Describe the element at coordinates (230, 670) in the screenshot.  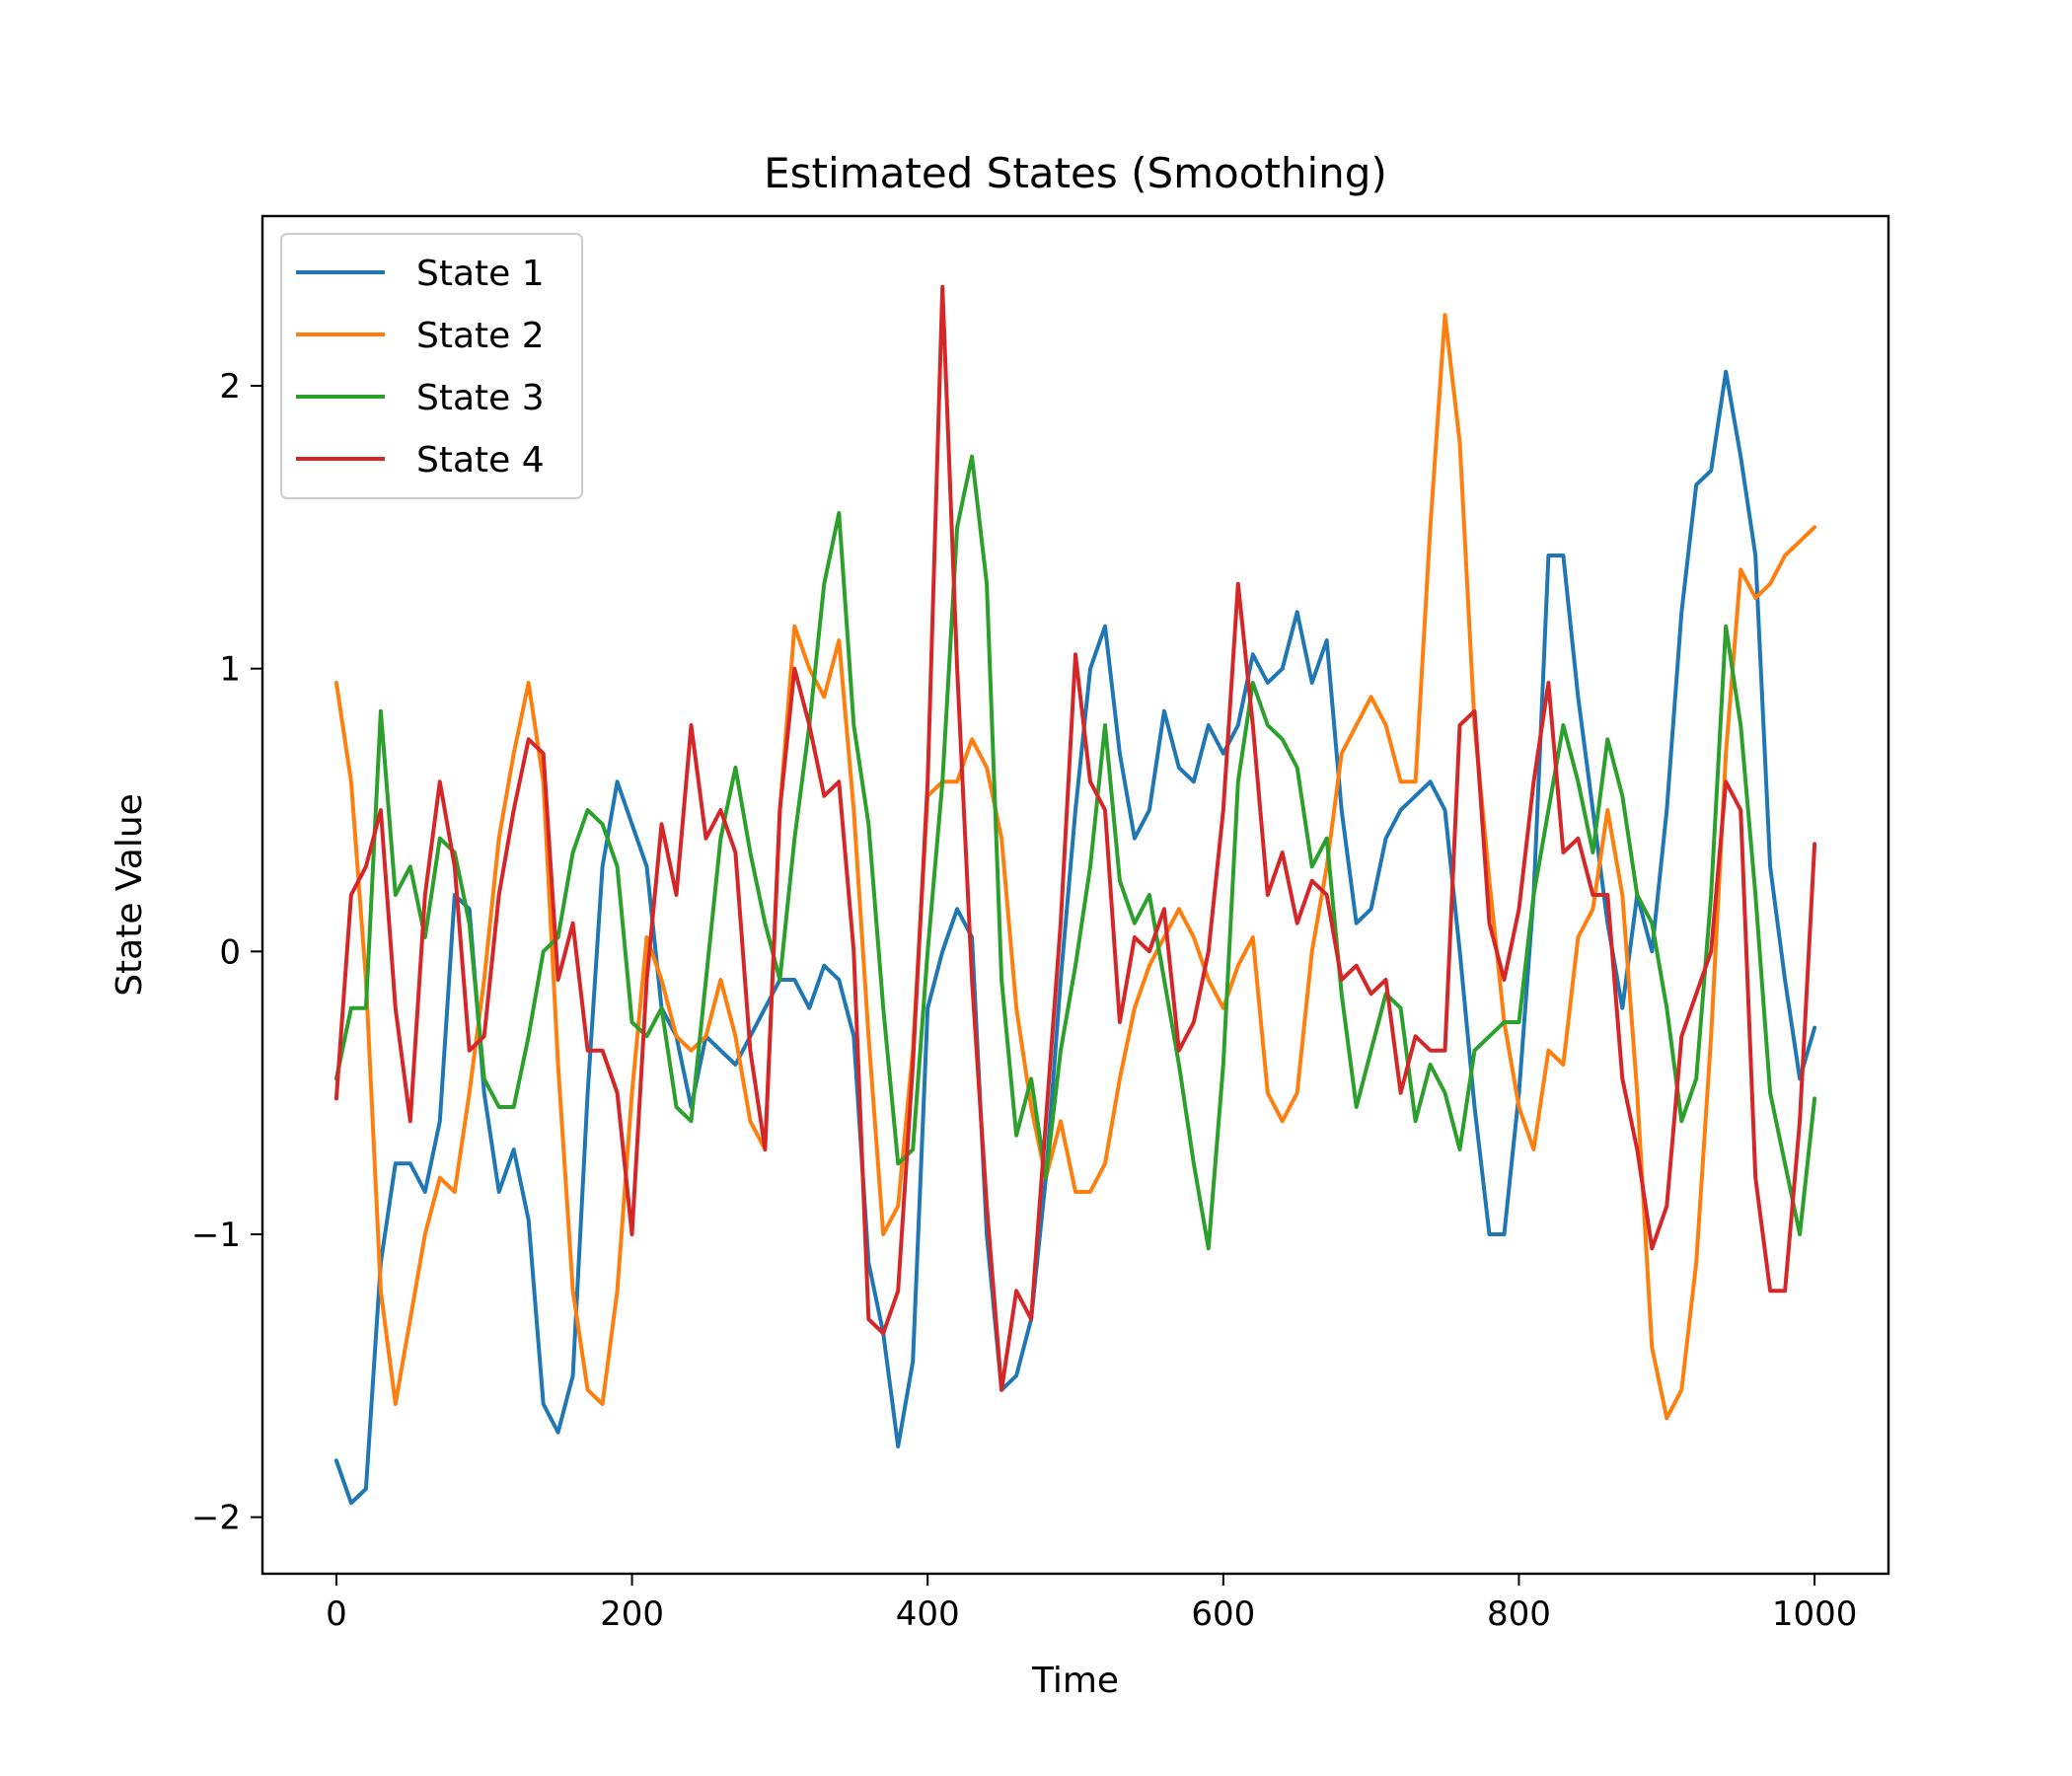
I see `y-tick-label: 1` at that location.